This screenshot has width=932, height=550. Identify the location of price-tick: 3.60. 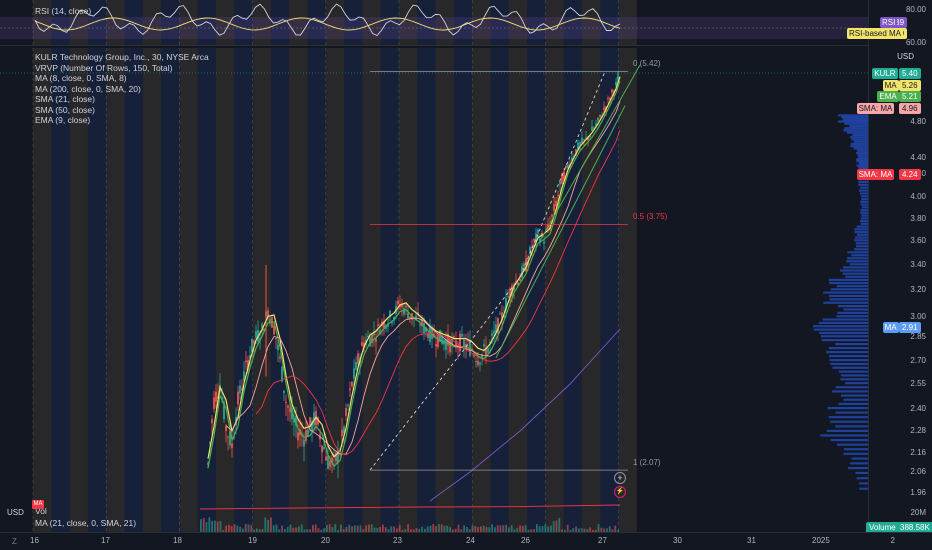
(918, 240).